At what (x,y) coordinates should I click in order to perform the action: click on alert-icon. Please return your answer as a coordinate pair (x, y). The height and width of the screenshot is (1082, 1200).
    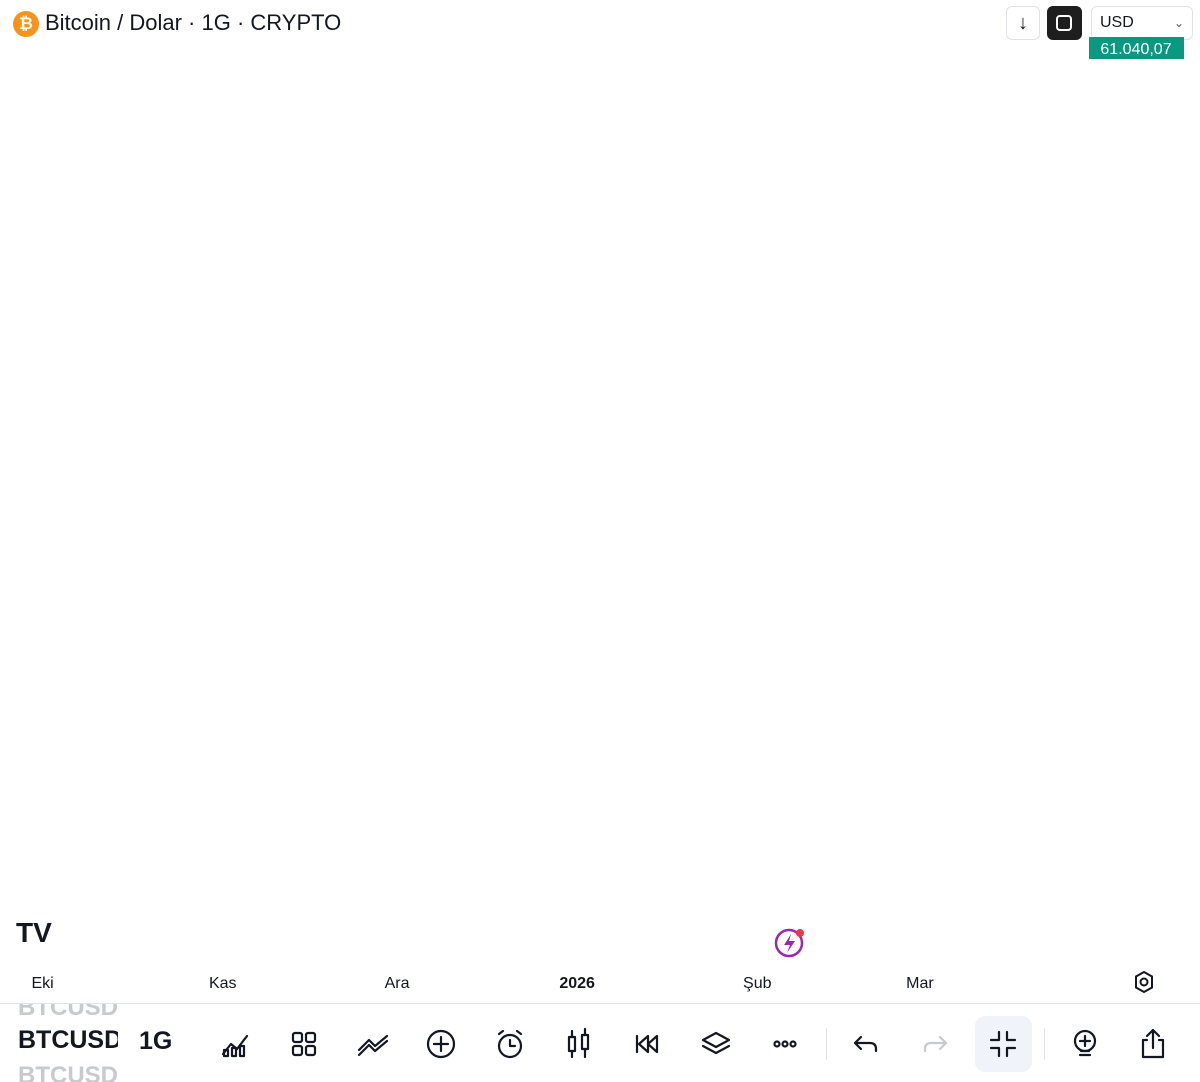
    Looking at the image, I should click on (510, 1044).